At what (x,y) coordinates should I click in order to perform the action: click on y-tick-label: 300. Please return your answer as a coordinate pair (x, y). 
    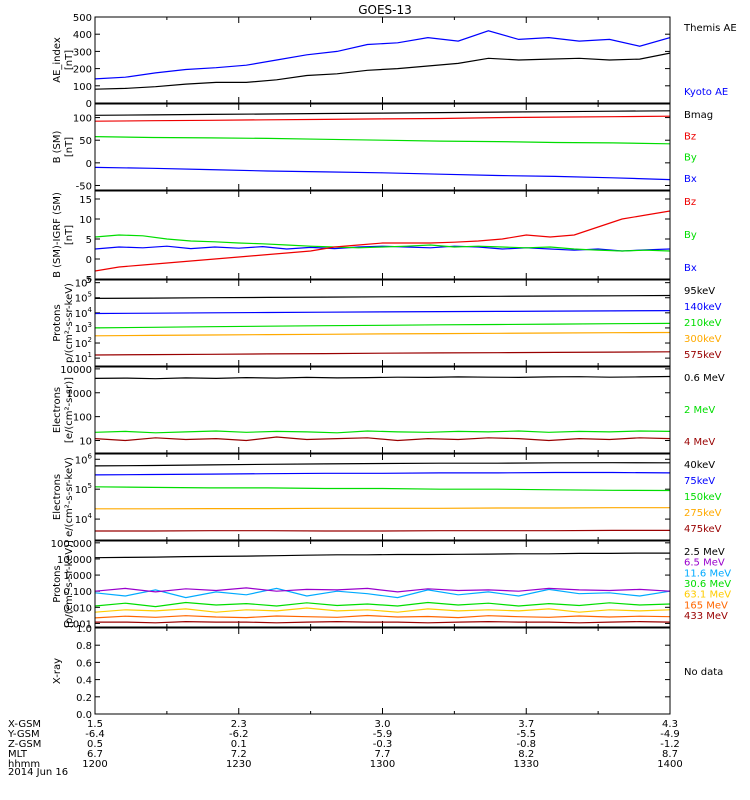
    Looking at the image, I should click on (82, 52).